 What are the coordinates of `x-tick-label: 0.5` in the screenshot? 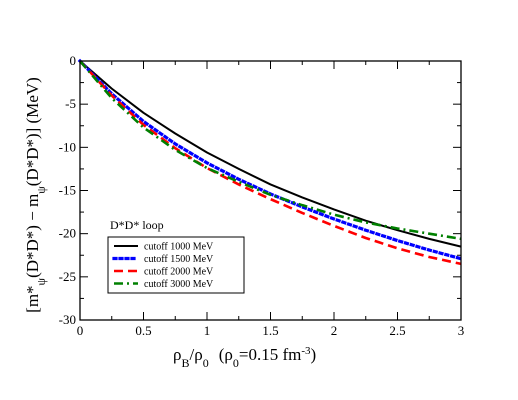 It's located at (143, 330).